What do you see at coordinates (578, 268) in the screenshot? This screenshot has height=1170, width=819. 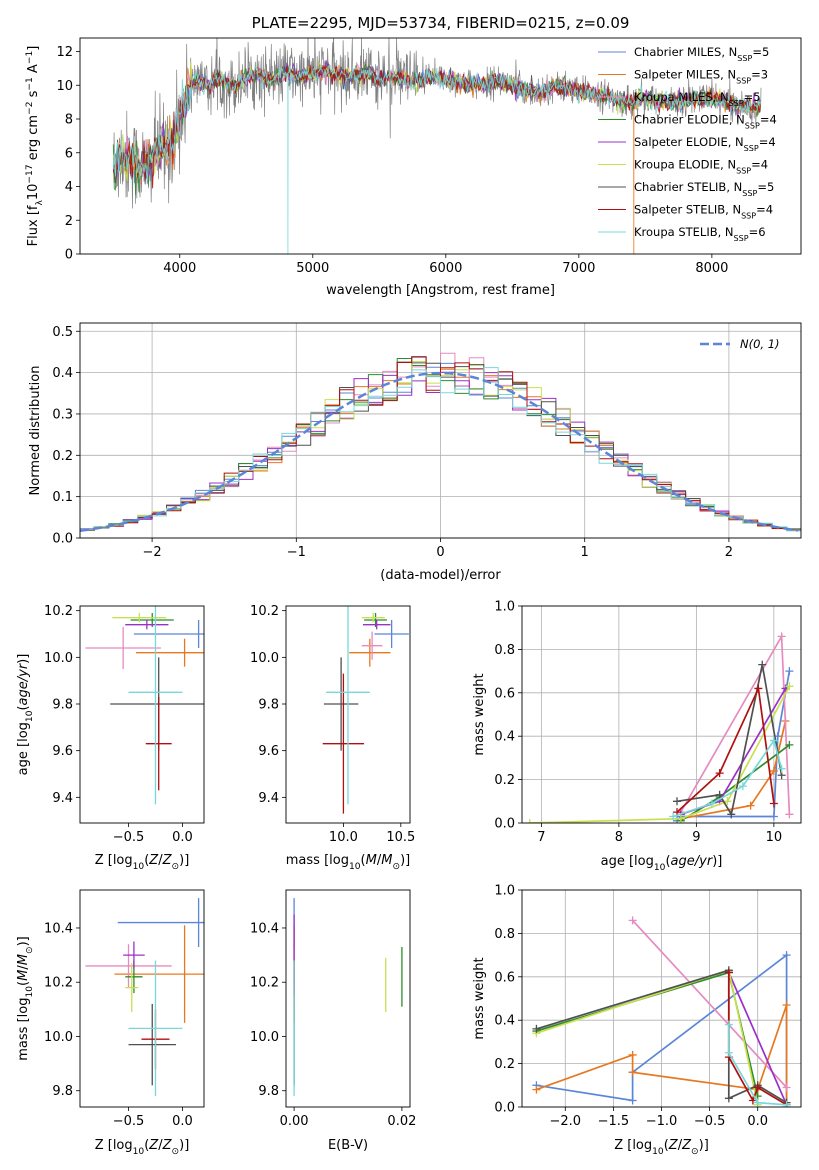 I see `x-tick-label: 7000` at bounding box center [578, 268].